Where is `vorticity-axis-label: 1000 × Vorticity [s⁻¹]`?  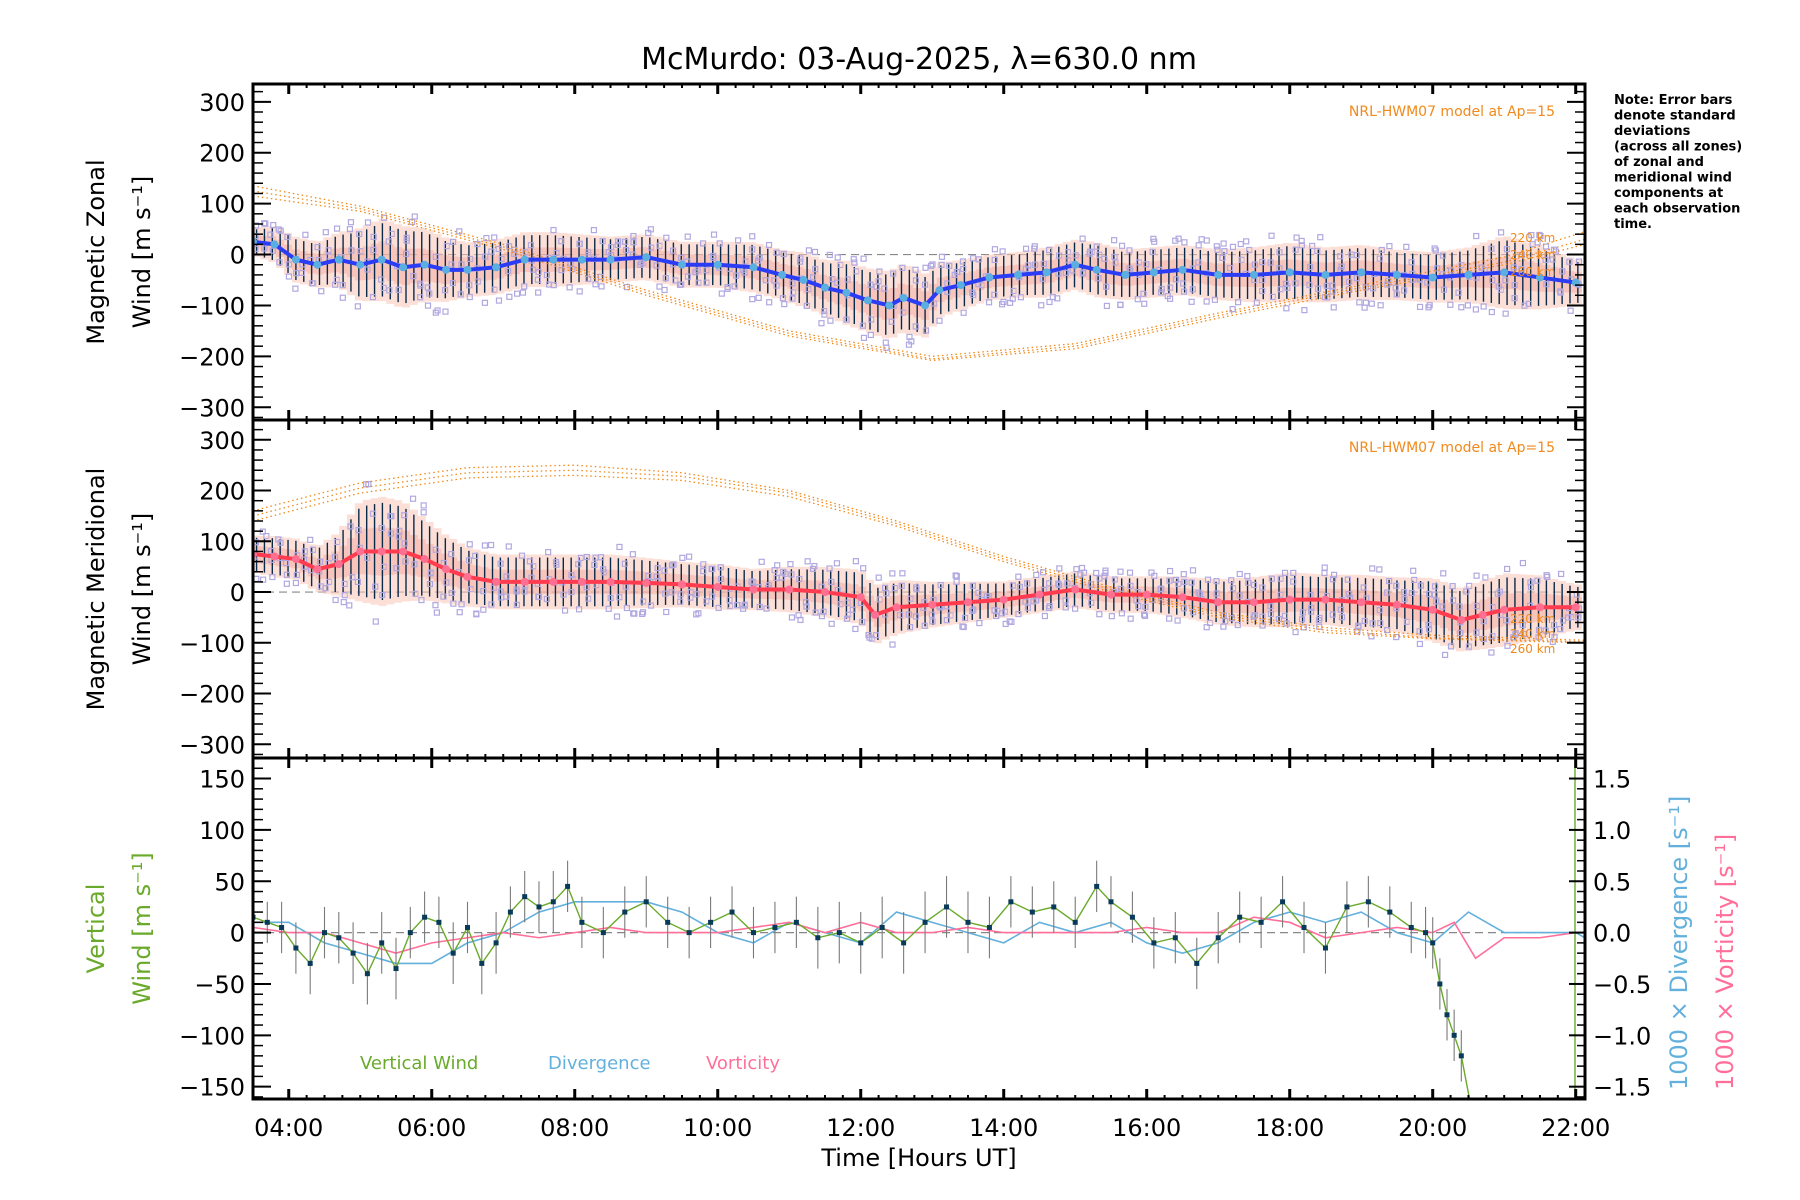
vorticity-axis-label: 1000 × Vorticity [s⁻¹] is located at coordinates (1725, 962).